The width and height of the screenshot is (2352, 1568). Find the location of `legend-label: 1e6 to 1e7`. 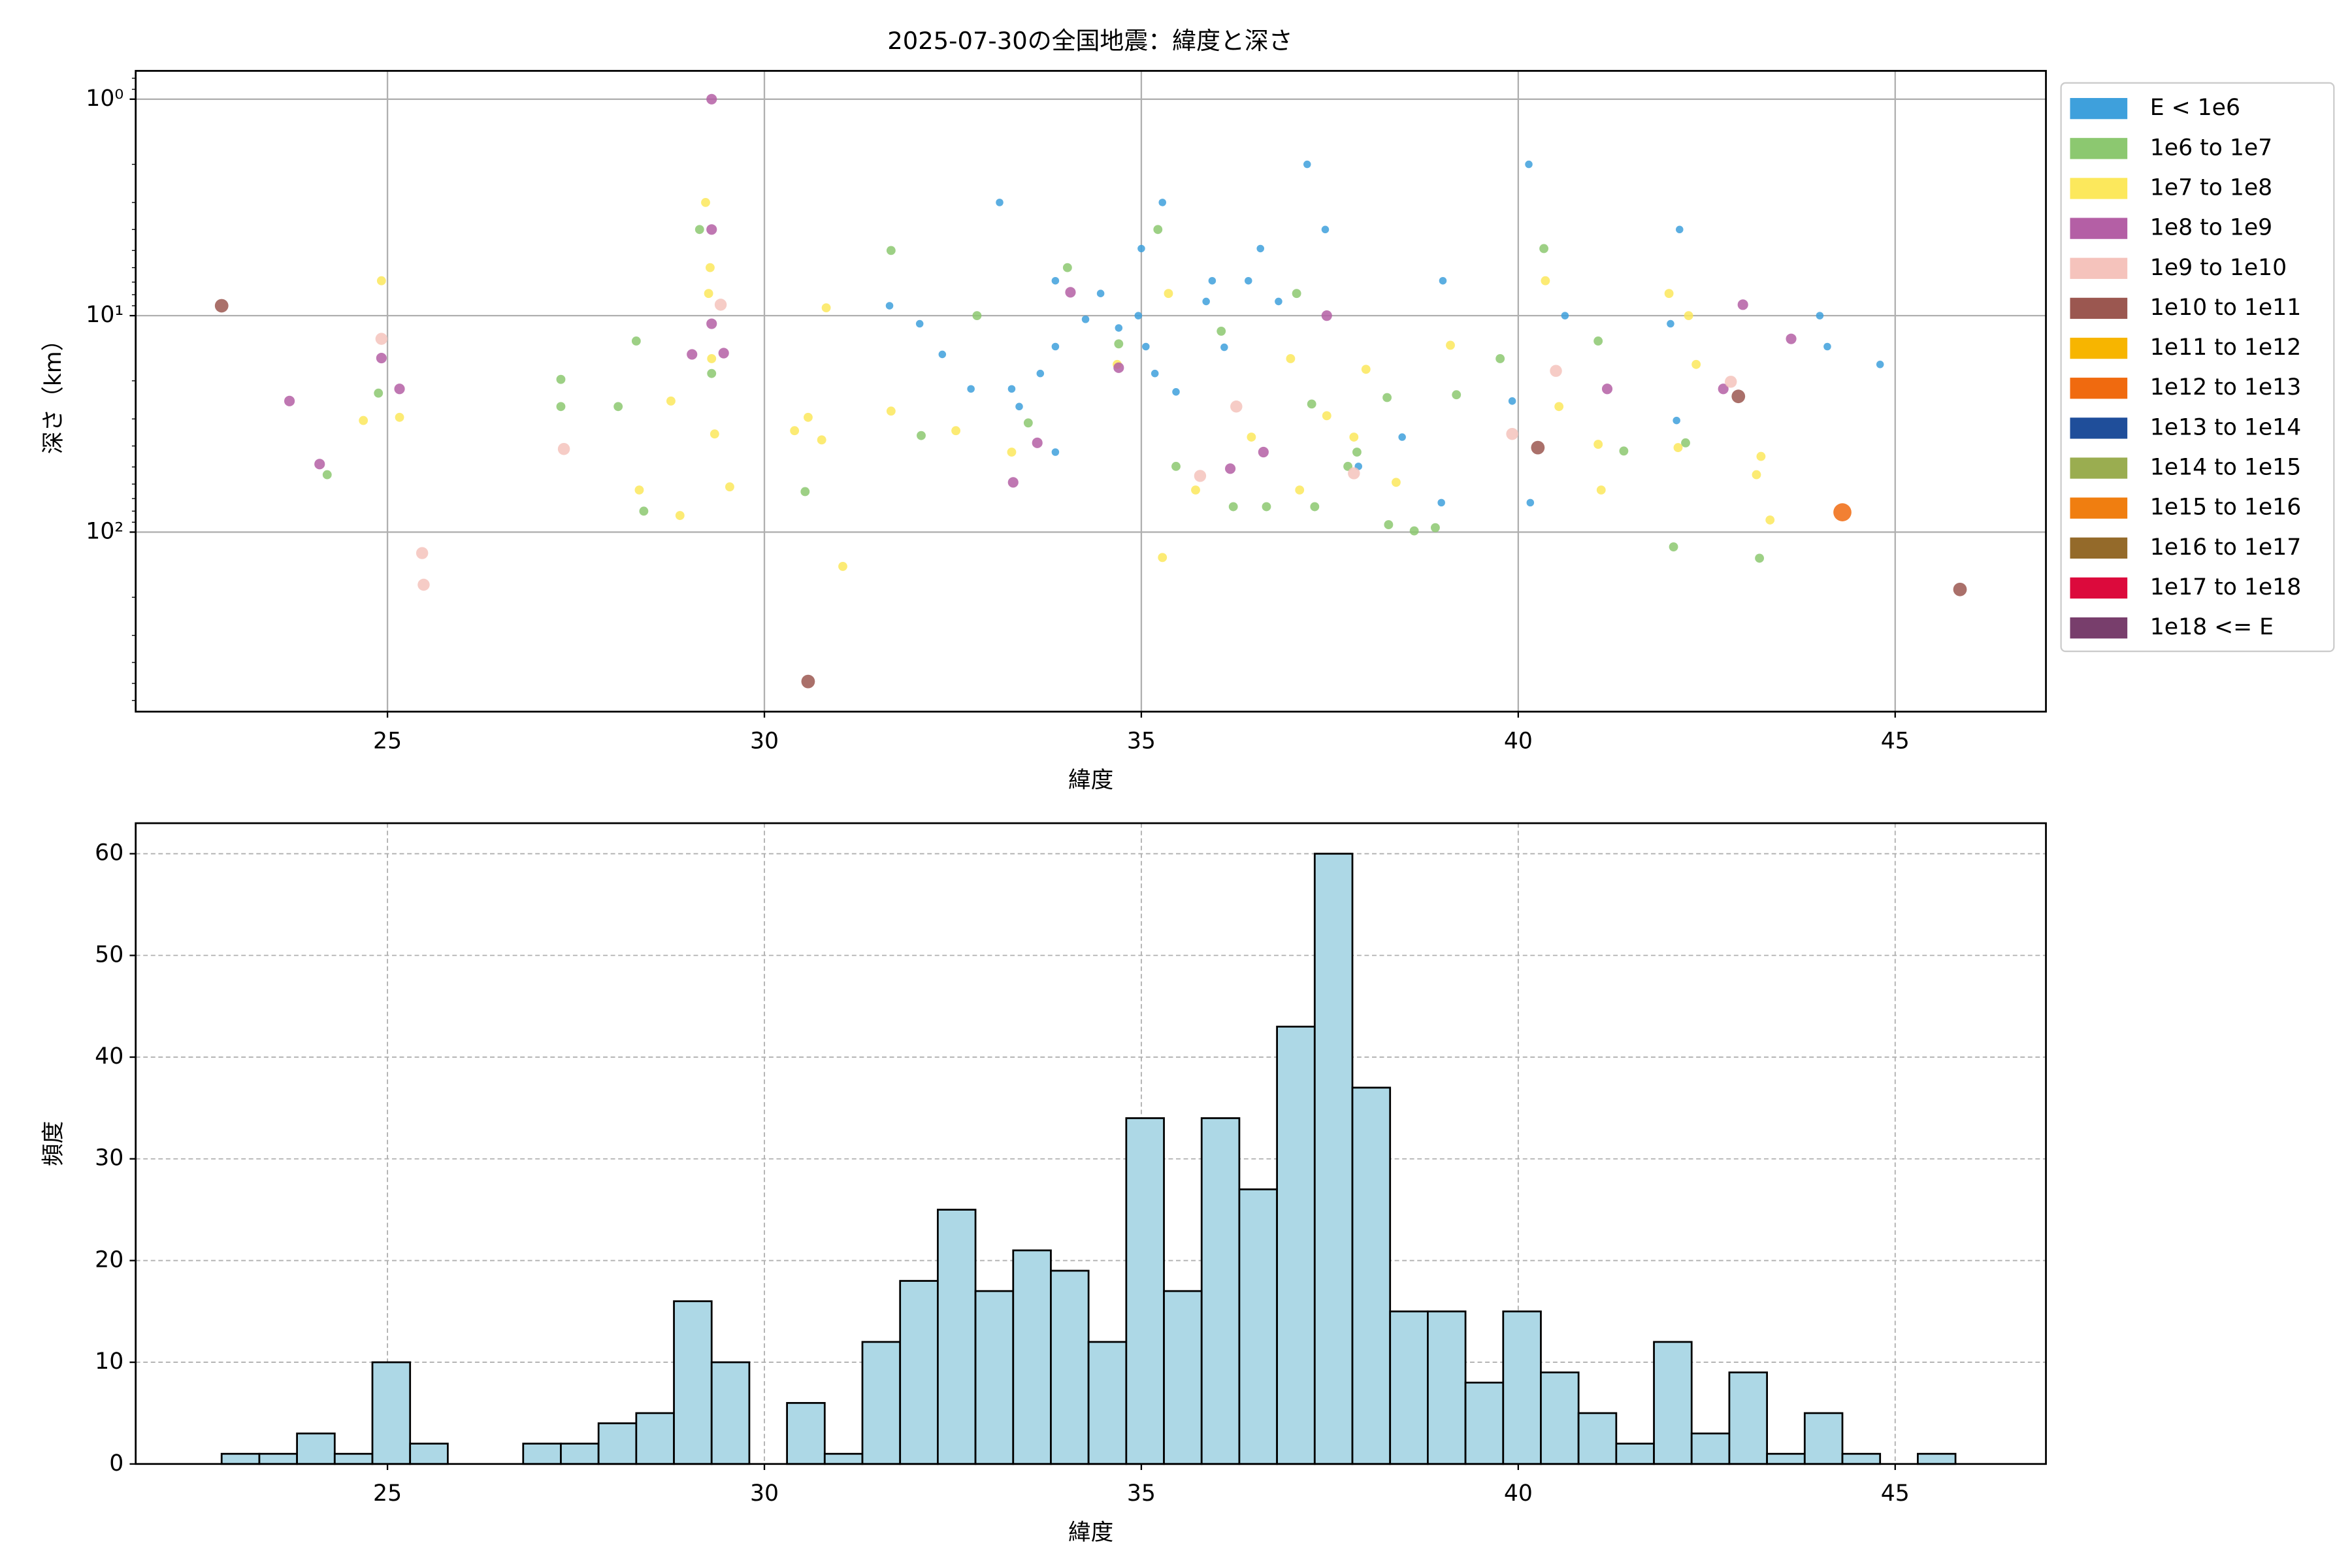

legend-label: 1e6 to 1e7 is located at coordinates (2211, 148).